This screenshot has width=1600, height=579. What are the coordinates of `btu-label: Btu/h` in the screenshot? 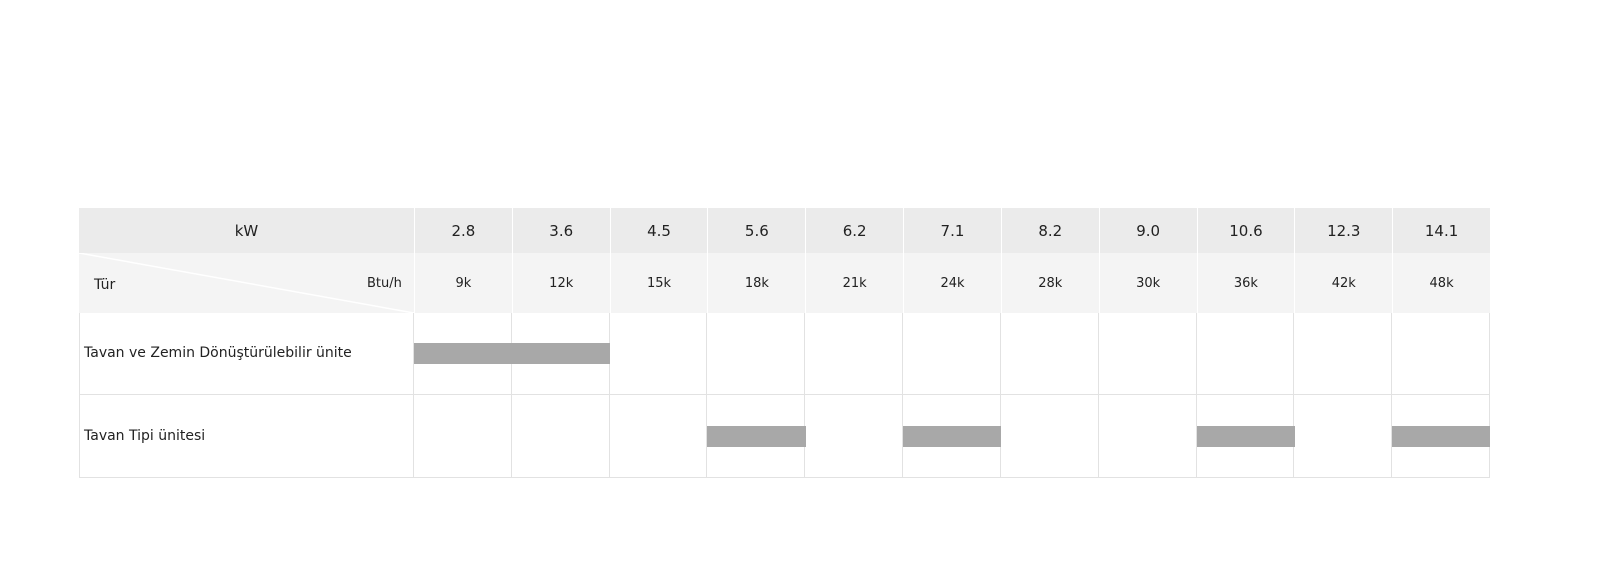 It's located at (384, 283).